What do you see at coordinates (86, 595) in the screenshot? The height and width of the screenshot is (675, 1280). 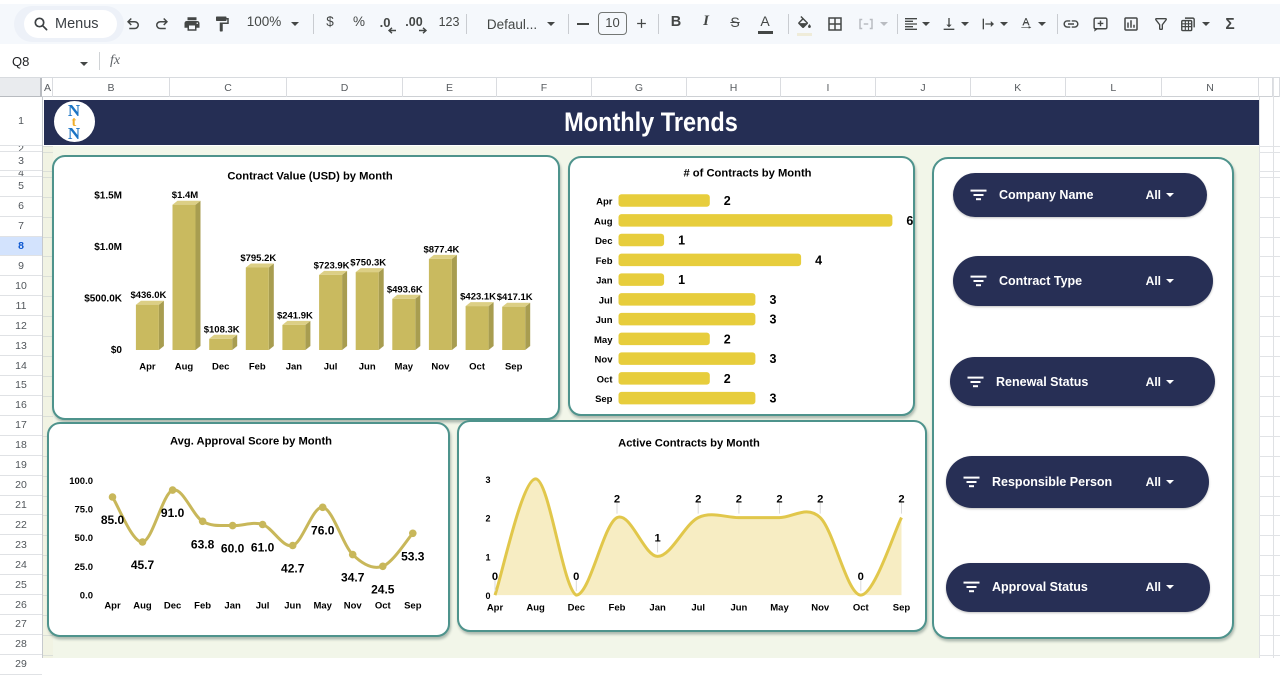 I see `svg-text: 0.0` at bounding box center [86, 595].